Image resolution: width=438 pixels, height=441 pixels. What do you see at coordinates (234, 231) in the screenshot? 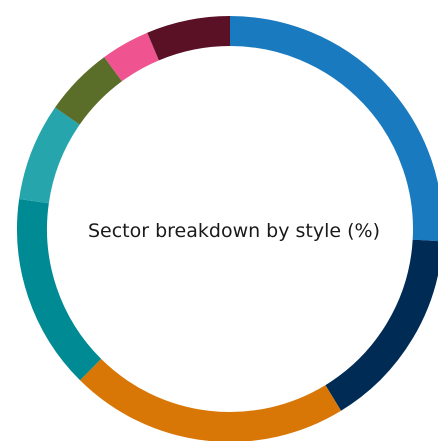
I see `chart-title: Sector breakdown by style (%)` at bounding box center [234, 231].